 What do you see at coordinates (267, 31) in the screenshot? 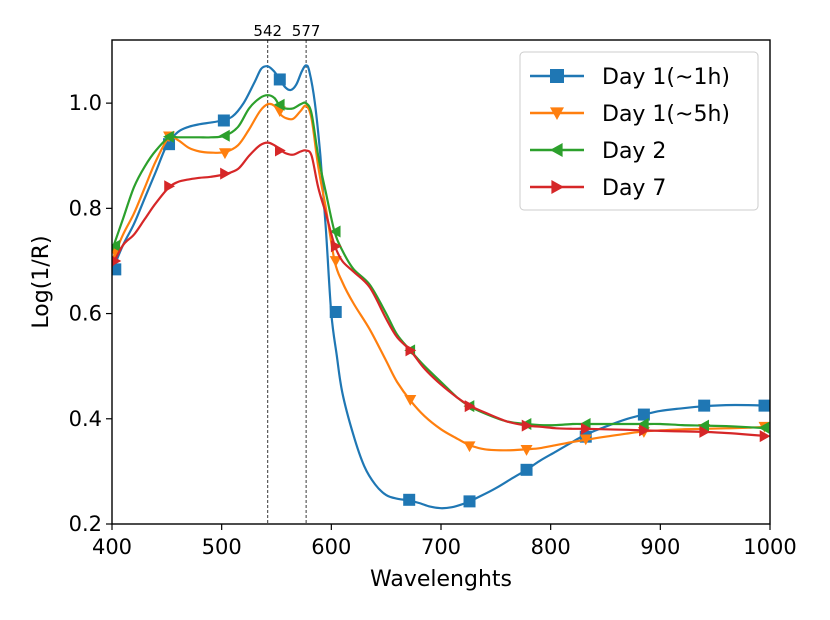
I see `annotation-label: 542` at bounding box center [267, 31].